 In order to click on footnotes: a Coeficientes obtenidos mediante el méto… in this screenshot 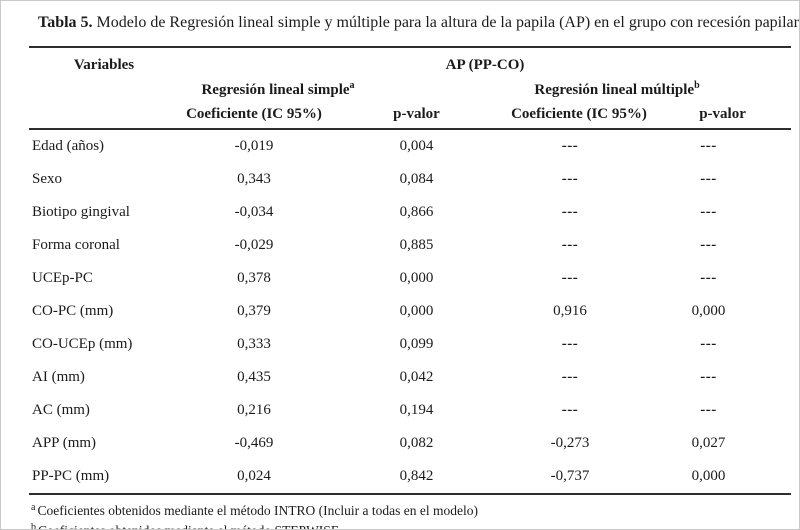, I will do `click(415, 515)`.